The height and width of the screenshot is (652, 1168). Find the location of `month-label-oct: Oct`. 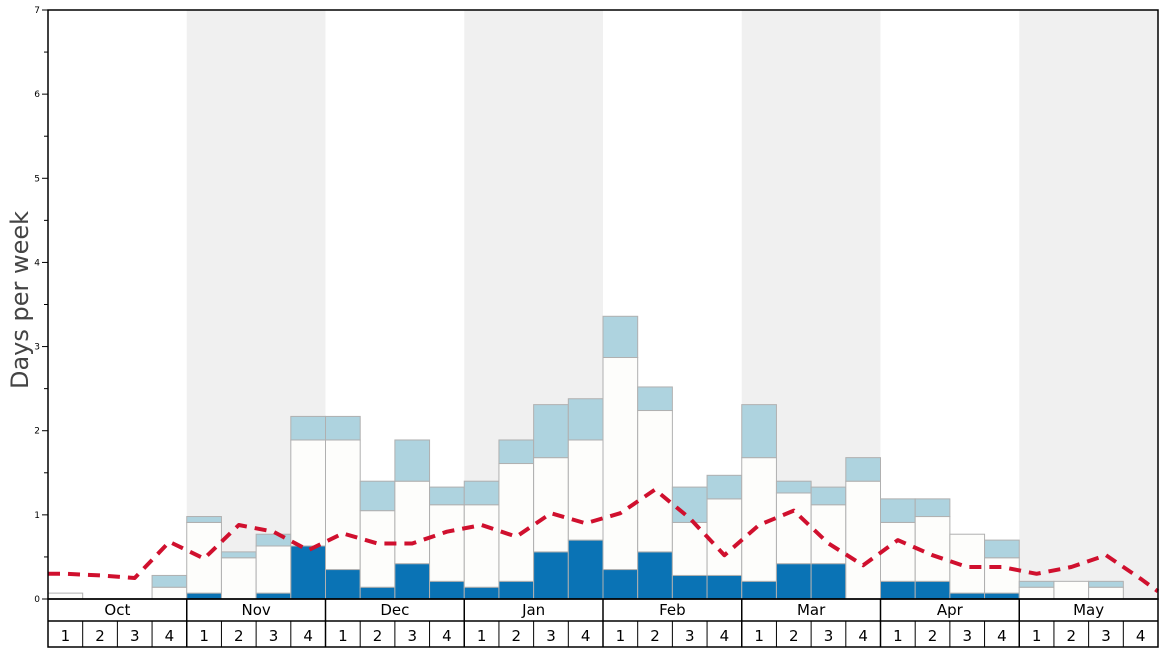

month-label-oct: Oct is located at coordinates (117, 610).